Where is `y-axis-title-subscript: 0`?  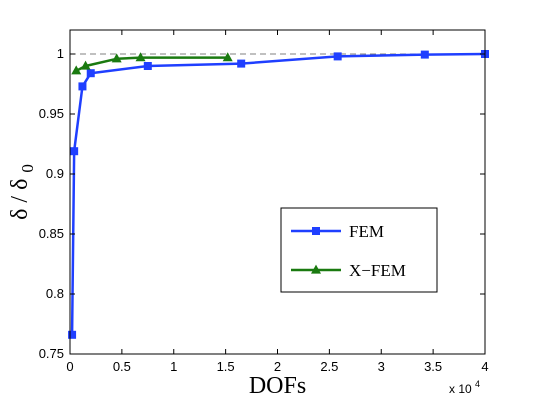
y-axis-title-subscript: 0 is located at coordinates (27, 168).